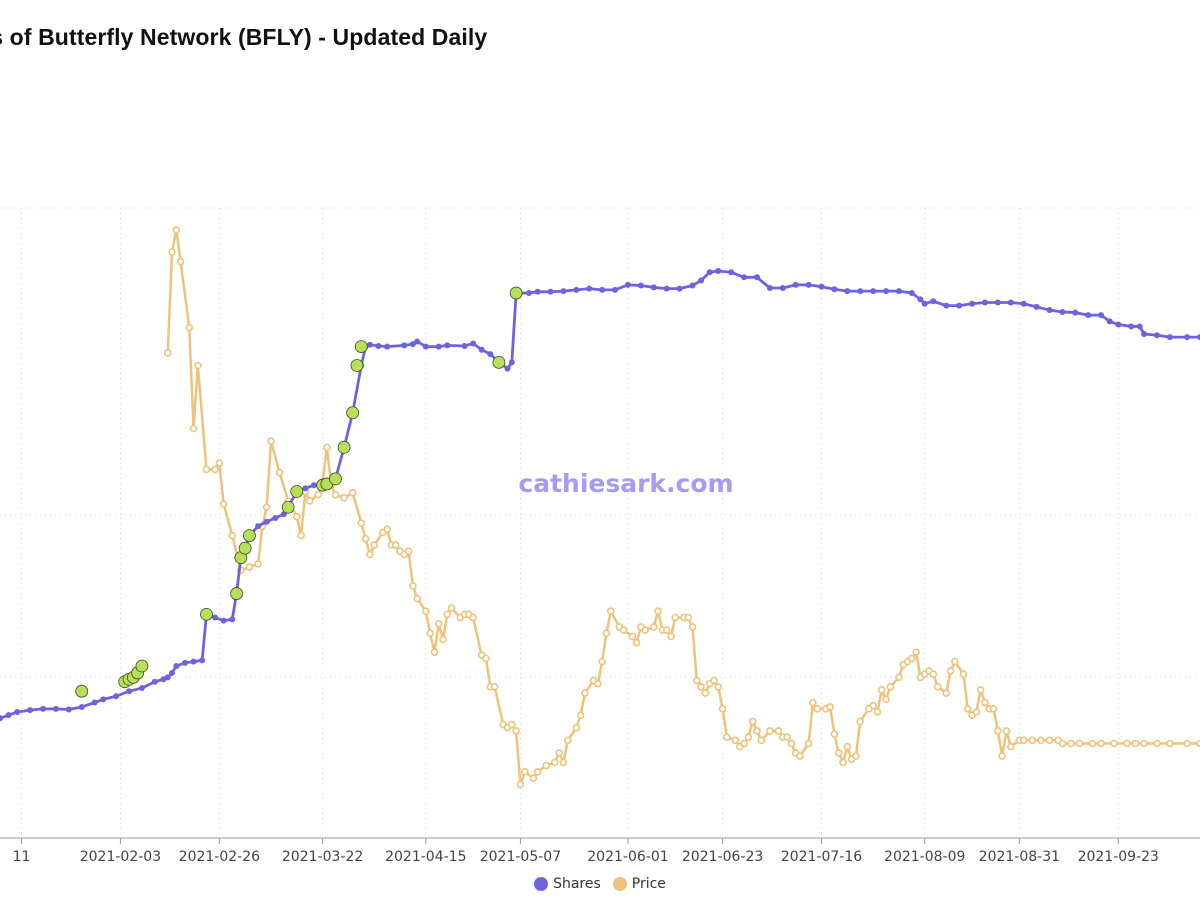  Describe the element at coordinates (567, 884) in the screenshot. I see `legend-item-shares: Shares` at that location.